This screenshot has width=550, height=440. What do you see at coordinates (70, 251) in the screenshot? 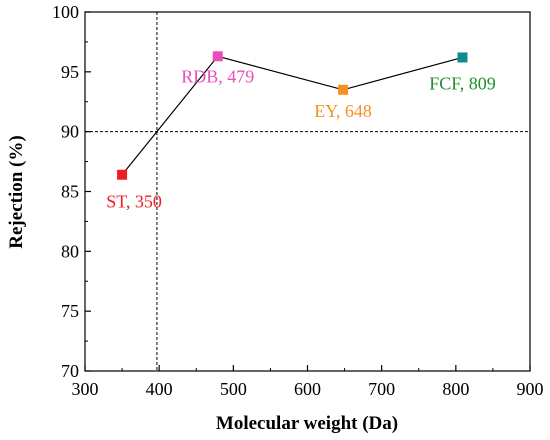
I see `y-tick-label: 80` at bounding box center [70, 251].